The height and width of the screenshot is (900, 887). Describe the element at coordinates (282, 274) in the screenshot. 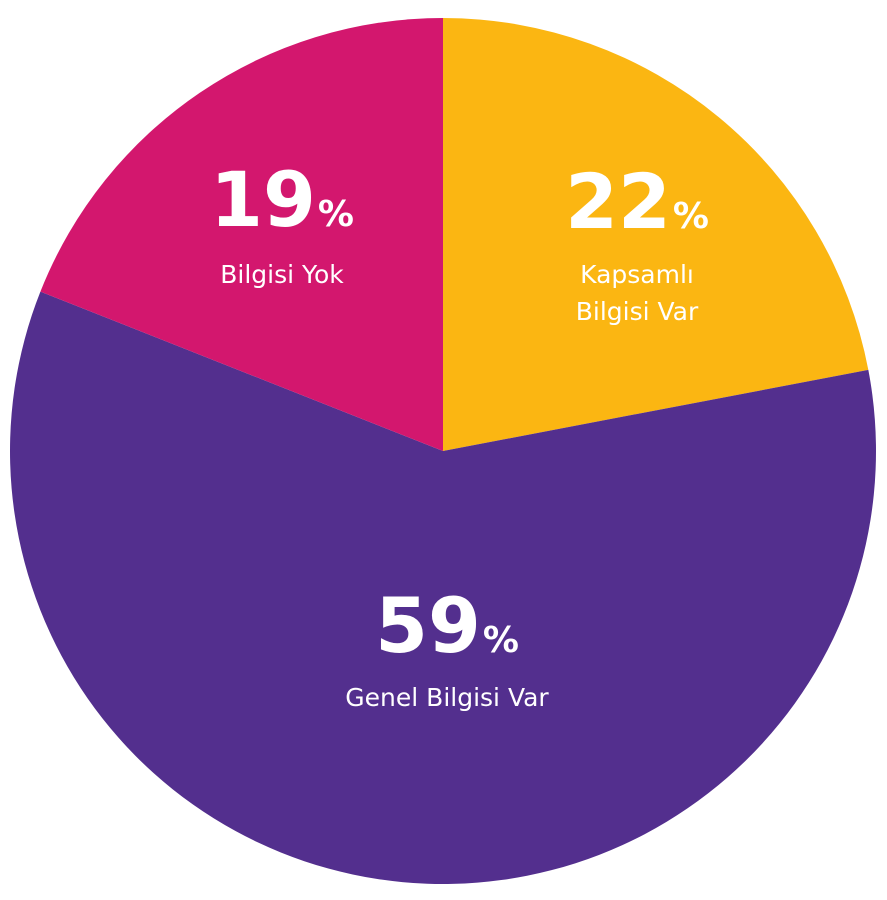

I see `slice-name-line-1: Bilgisi Yok` at that location.